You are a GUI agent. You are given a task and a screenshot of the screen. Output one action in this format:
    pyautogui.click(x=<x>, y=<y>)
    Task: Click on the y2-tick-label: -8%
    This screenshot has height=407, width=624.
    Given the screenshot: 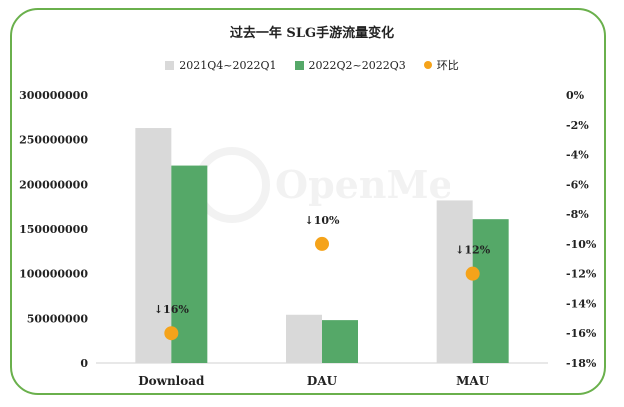 What is the action you would take?
    pyautogui.click(x=577, y=214)
    